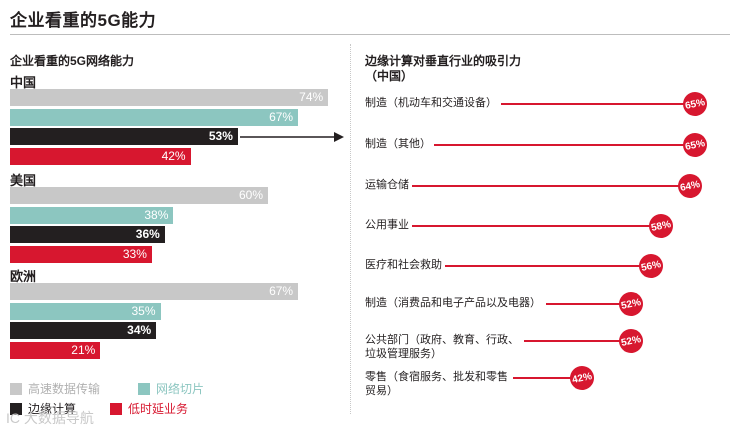  What do you see at coordinates (180, 389) in the screenshot?
I see `legend-label: 网络切片` at bounding box center [180, 389].